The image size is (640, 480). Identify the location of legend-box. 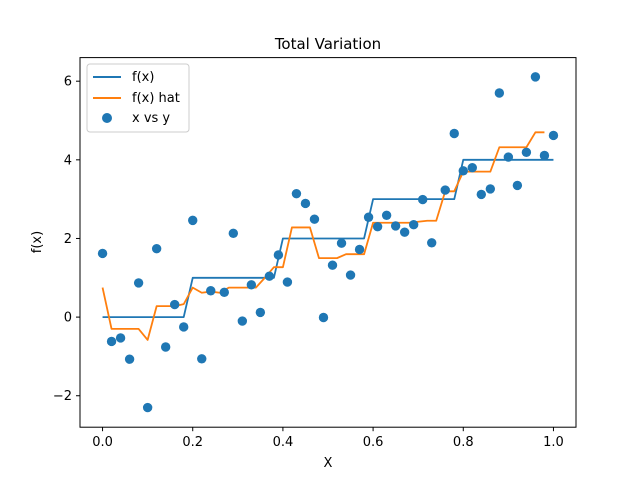
(138, 98).